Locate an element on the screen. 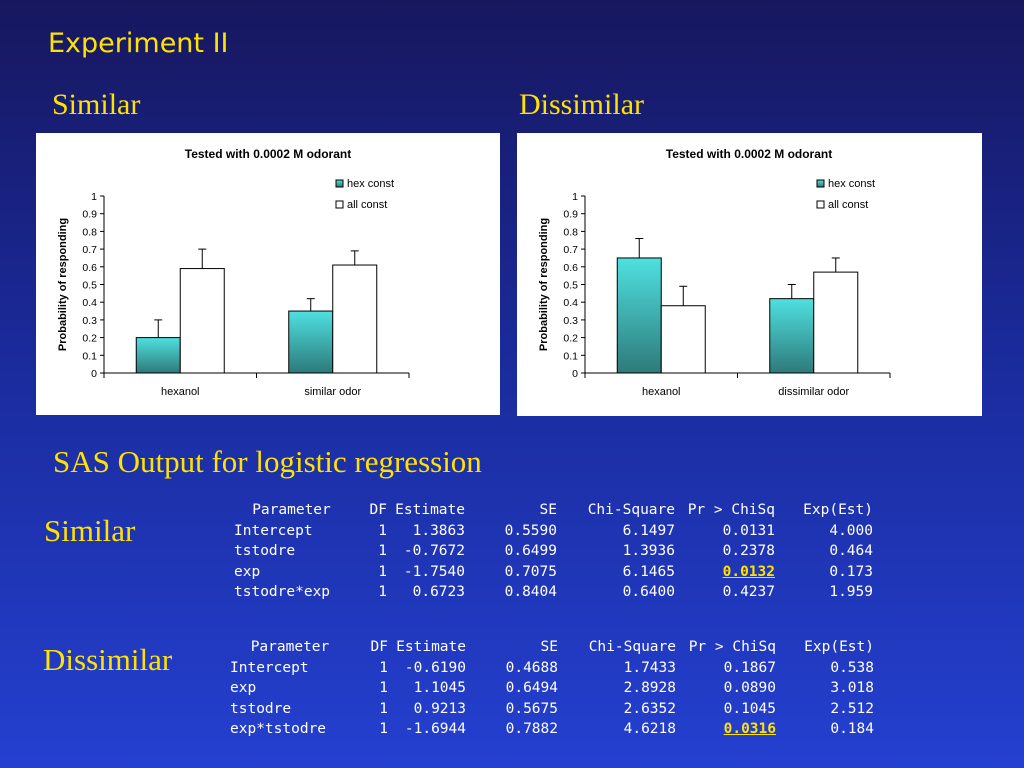 This screenshot has height=768, width=1024. table-cell: 0.6499 is located at coordinates (530, 551).